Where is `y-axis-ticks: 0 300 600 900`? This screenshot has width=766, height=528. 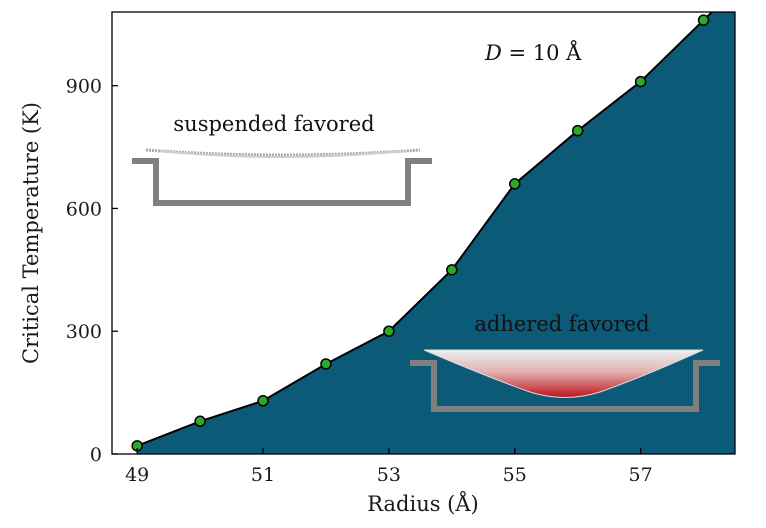 y-axis-ticks: 0 300 600 900 is located at coordinates (92, 271).